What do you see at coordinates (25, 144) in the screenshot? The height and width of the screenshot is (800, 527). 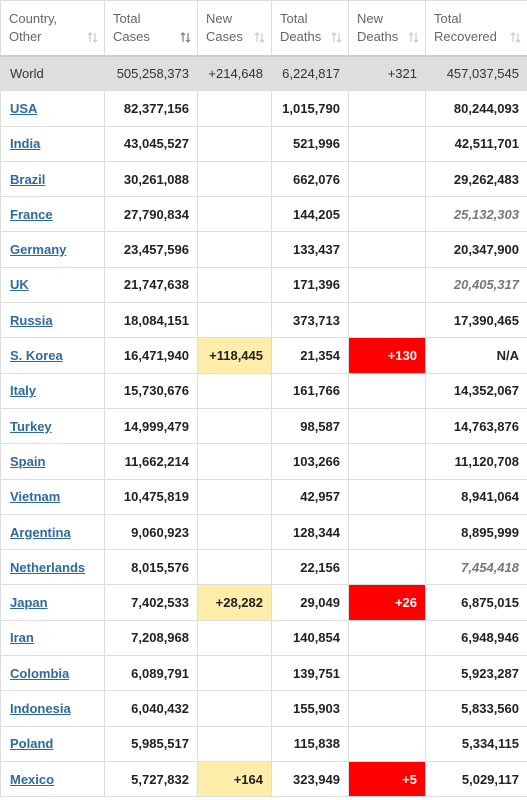 I see `country-link: India` at bounding box center [25, 144].